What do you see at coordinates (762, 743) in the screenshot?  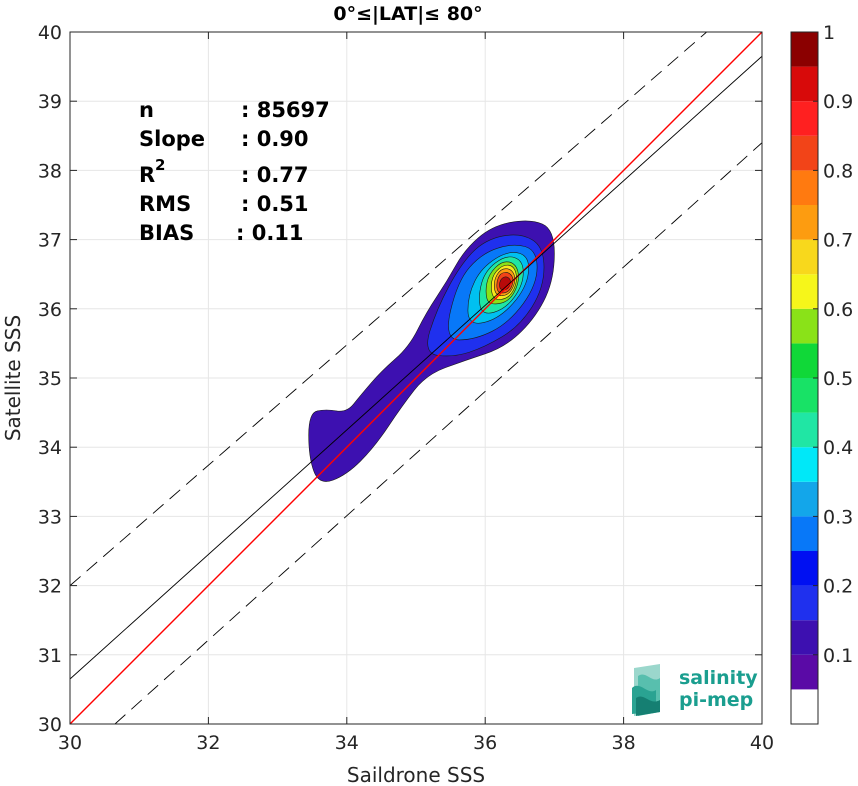 I see `x-tick-label: 40` at bounding box center [762, 743].